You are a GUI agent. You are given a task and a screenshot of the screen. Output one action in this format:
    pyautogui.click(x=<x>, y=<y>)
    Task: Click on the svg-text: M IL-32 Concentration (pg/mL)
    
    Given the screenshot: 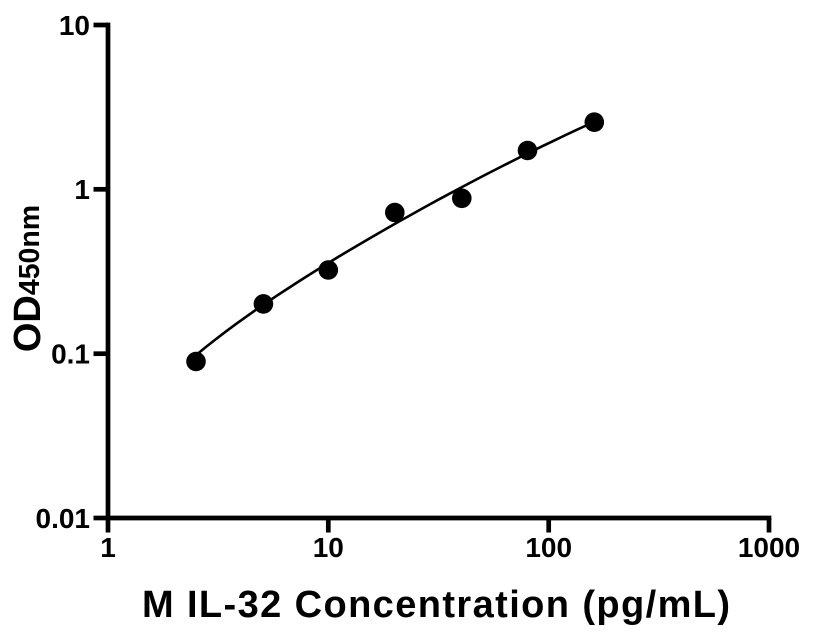 What is the action you would take?
    pyautogui.click(x=436, y=605)
    